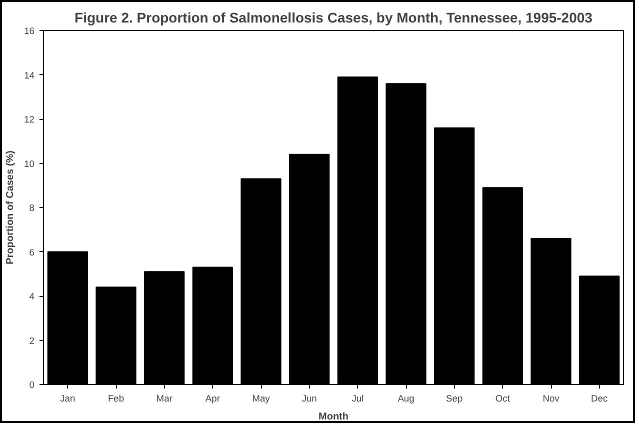  I want to click on y-tick-label: 6, so click(32, 252).